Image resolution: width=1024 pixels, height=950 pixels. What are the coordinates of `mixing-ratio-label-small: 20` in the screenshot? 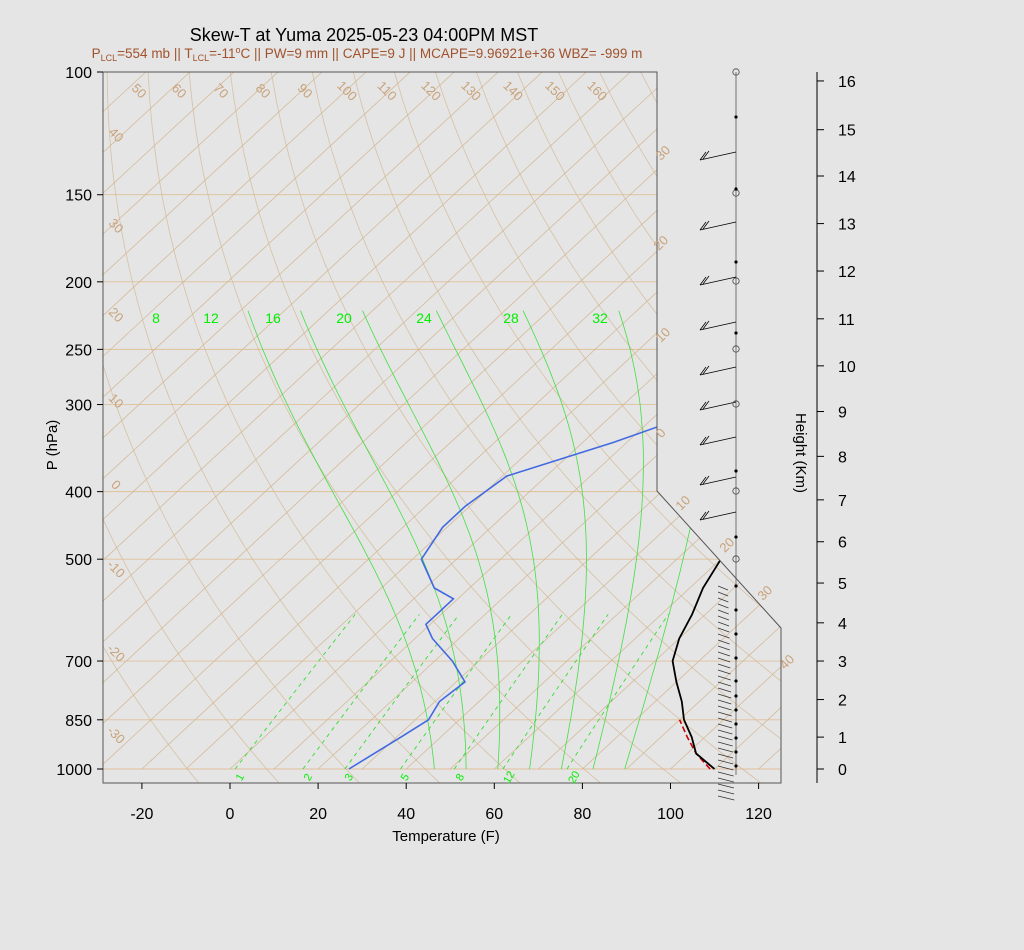 It's located at (574, 777).